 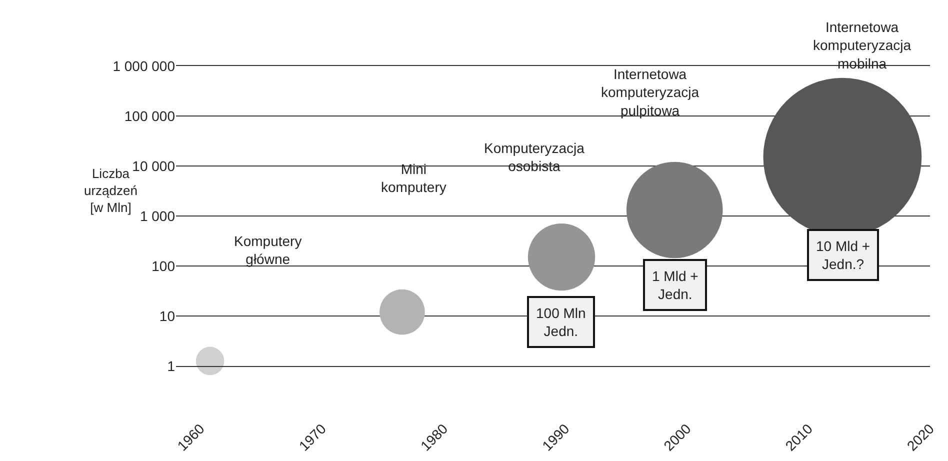 What do you see at coordinates (150, 116) in the screenshot?
I see `y-tick-label: 100 000` at bounding box center [150, 116].